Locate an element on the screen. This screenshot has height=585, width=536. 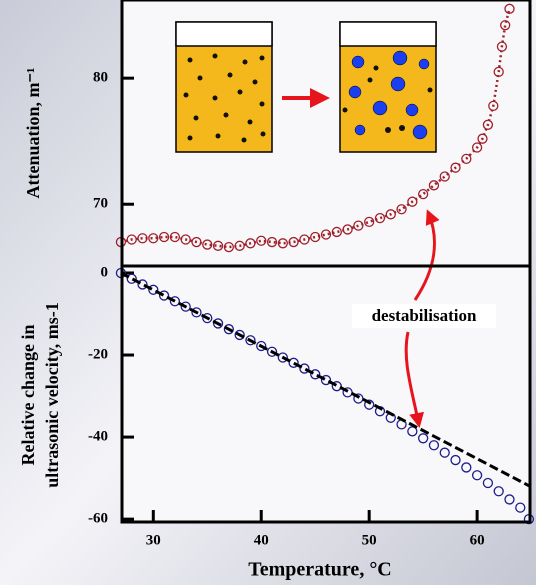
annotation-box is located at coordinates (424, 316).